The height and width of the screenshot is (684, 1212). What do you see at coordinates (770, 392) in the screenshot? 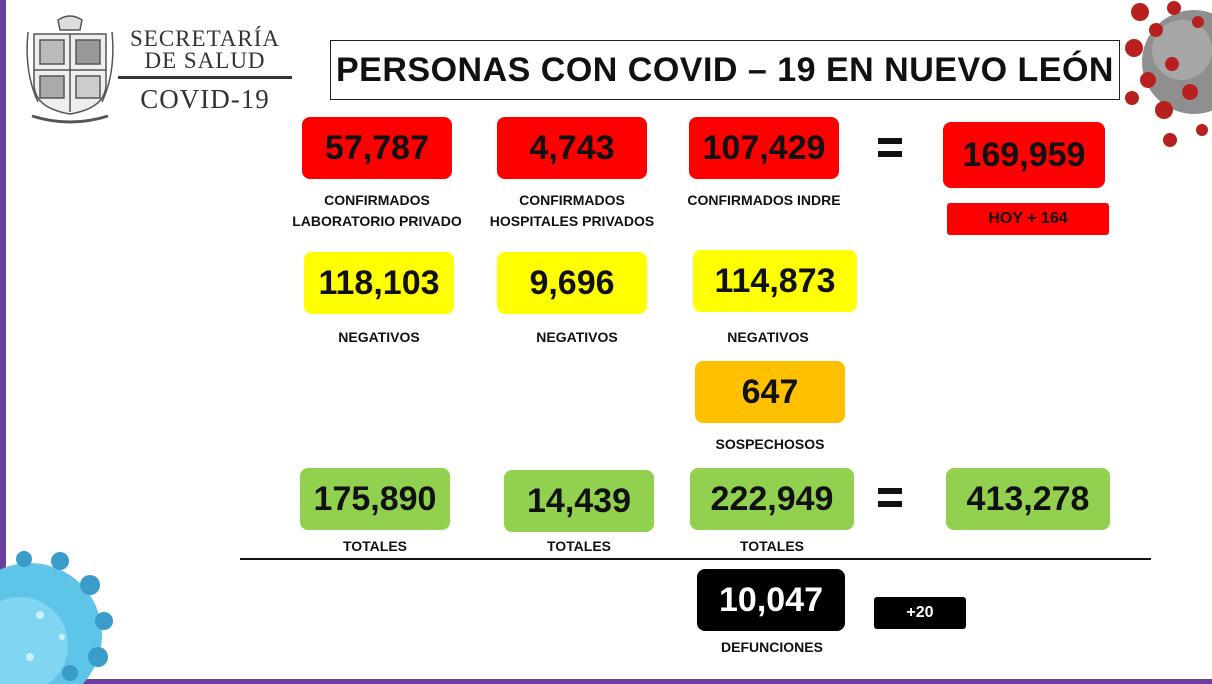
I see `suspects-value: 647` at bounding box center [770, 392].